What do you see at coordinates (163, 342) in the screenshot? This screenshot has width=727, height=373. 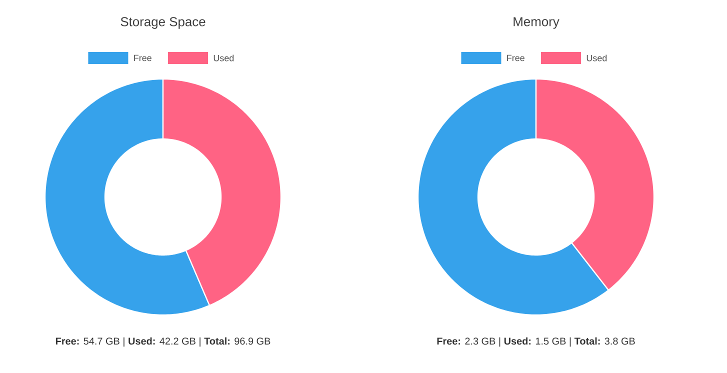 I see `text: Free: 54.7 GB | Used: 42.2 GB | Total: 96.9 GB` at bounding box center [163, 342].